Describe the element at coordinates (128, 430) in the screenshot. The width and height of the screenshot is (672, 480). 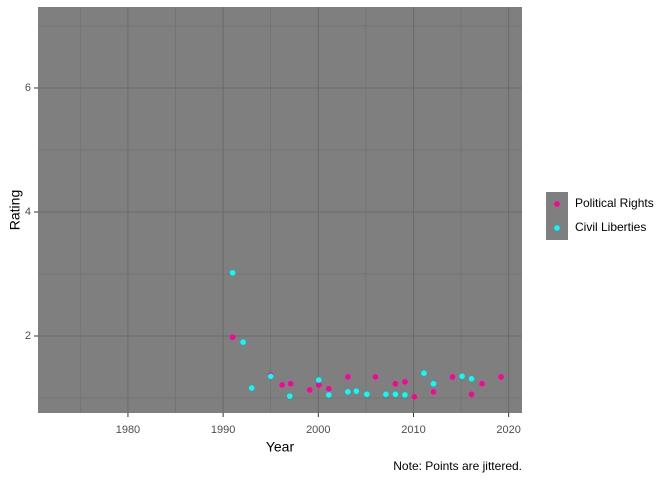
I see `x-tick-label: 1980` at that location.